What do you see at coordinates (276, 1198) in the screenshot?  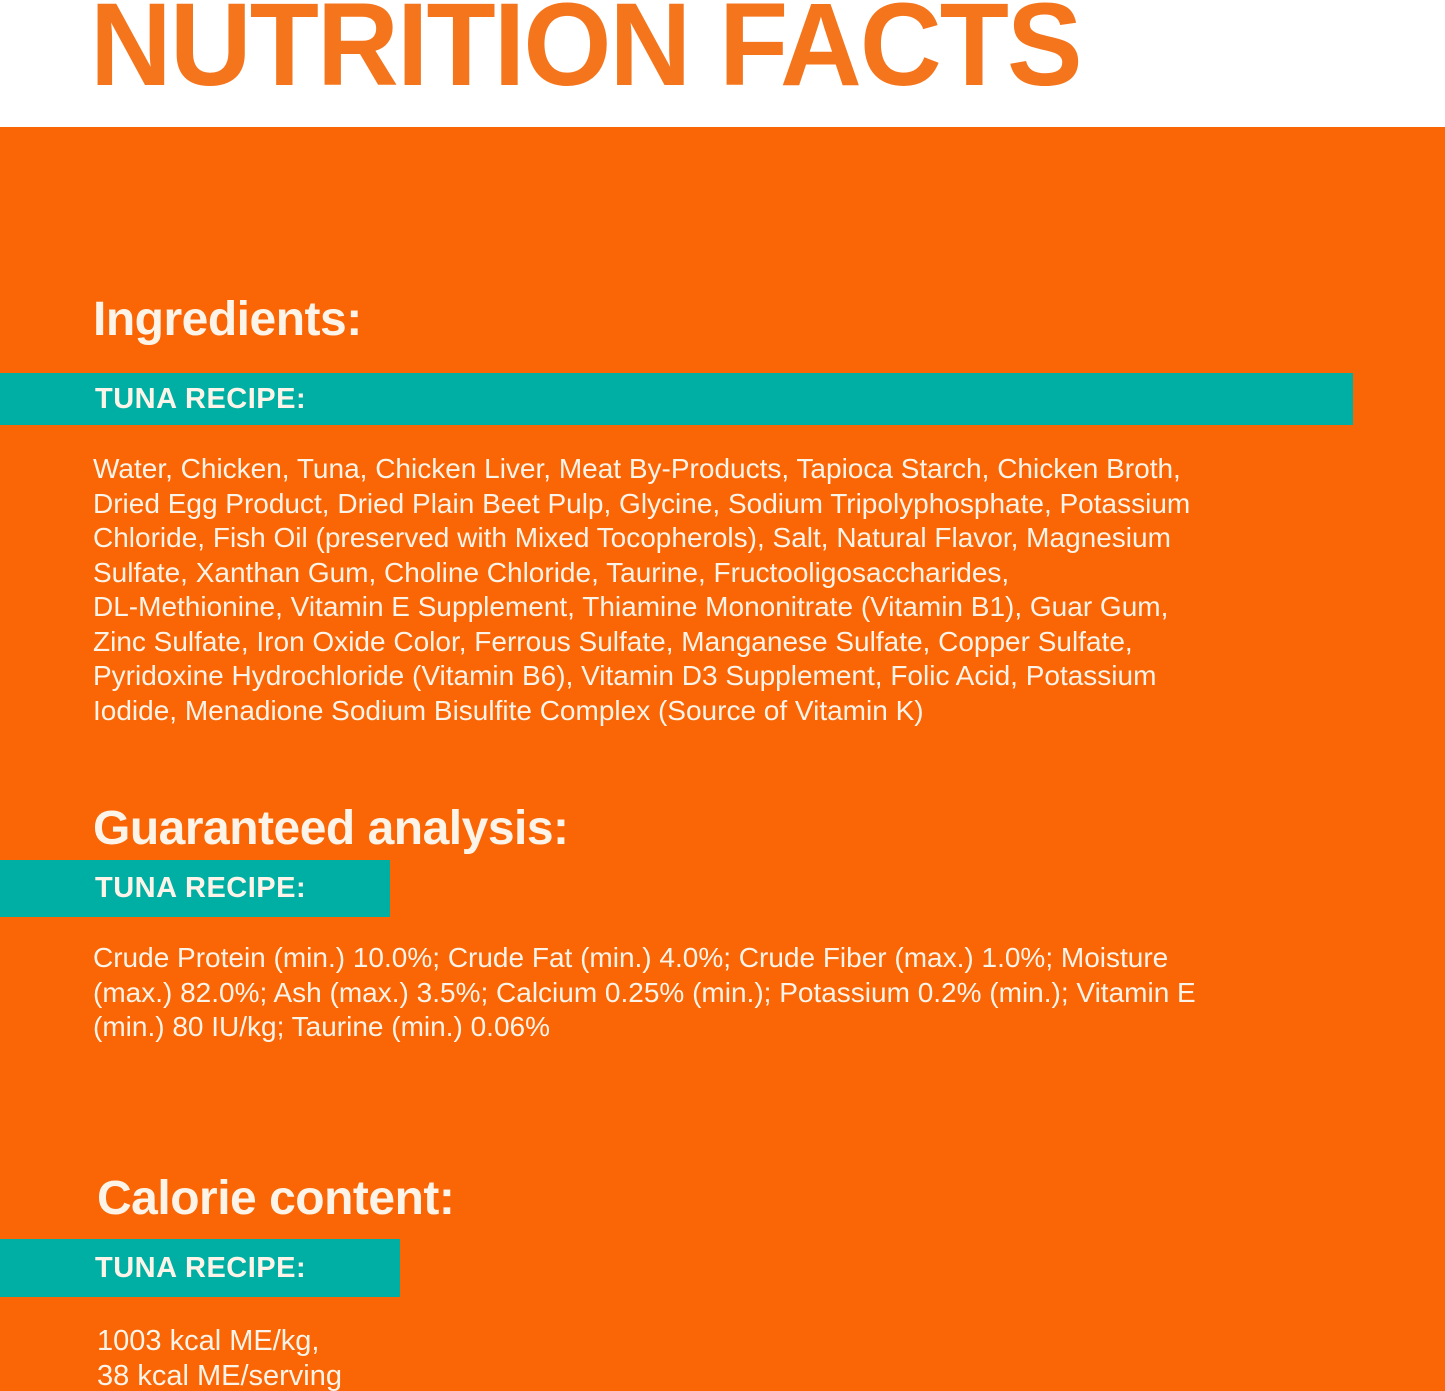 I see `calorie-content-heading: Calorie content:` at bounding box center [276, 1198].